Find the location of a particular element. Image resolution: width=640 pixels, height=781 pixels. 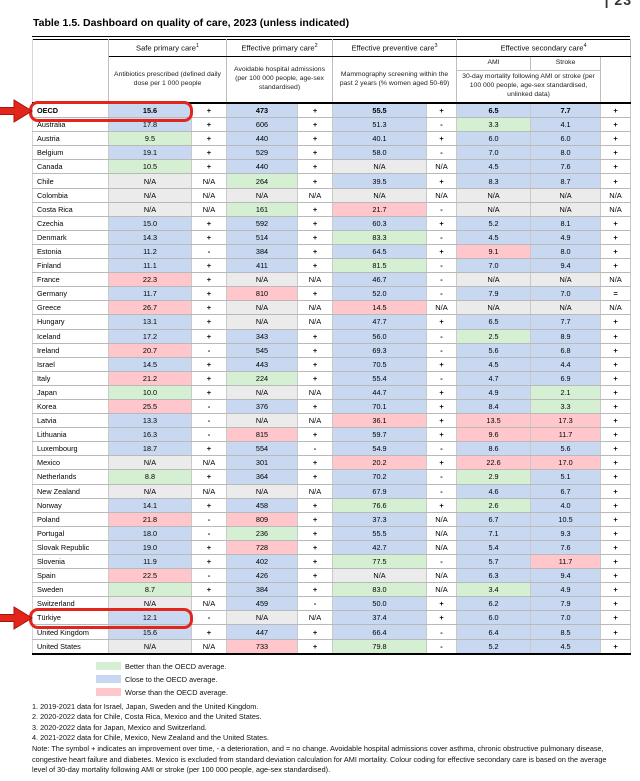

stroke-value-cell: 17.0 is located at coordinates (566, 463).